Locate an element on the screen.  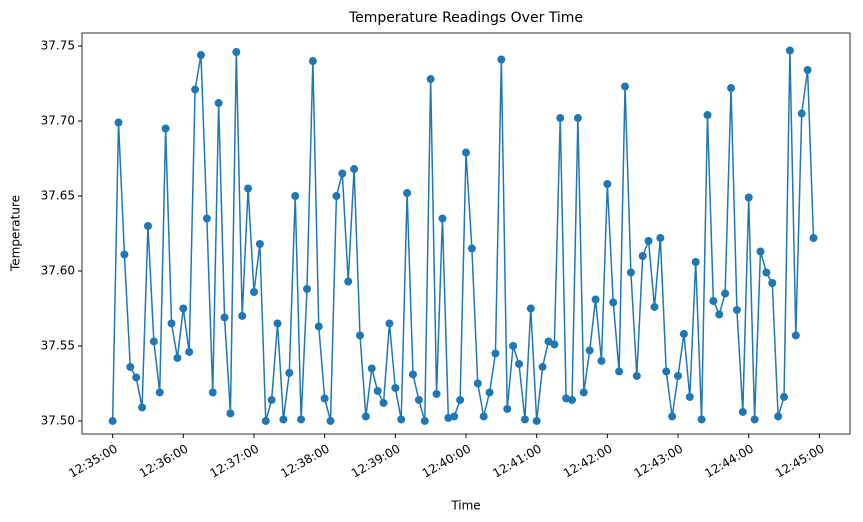
x-tick-label: 12:39:00 is located at coordinates (376, 461).